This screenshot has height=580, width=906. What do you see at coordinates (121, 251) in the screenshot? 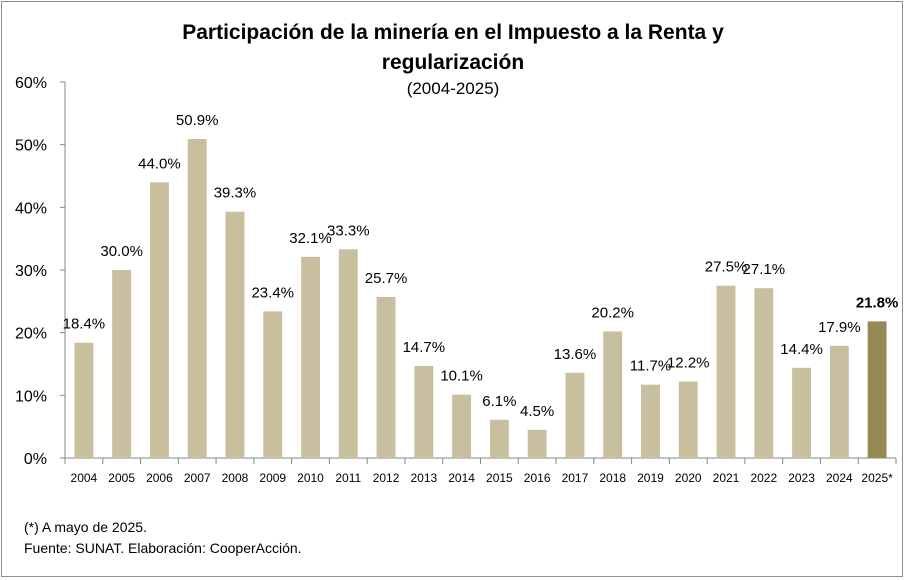
I see `data-label: 30.0%` at bounding box center [121, 251].